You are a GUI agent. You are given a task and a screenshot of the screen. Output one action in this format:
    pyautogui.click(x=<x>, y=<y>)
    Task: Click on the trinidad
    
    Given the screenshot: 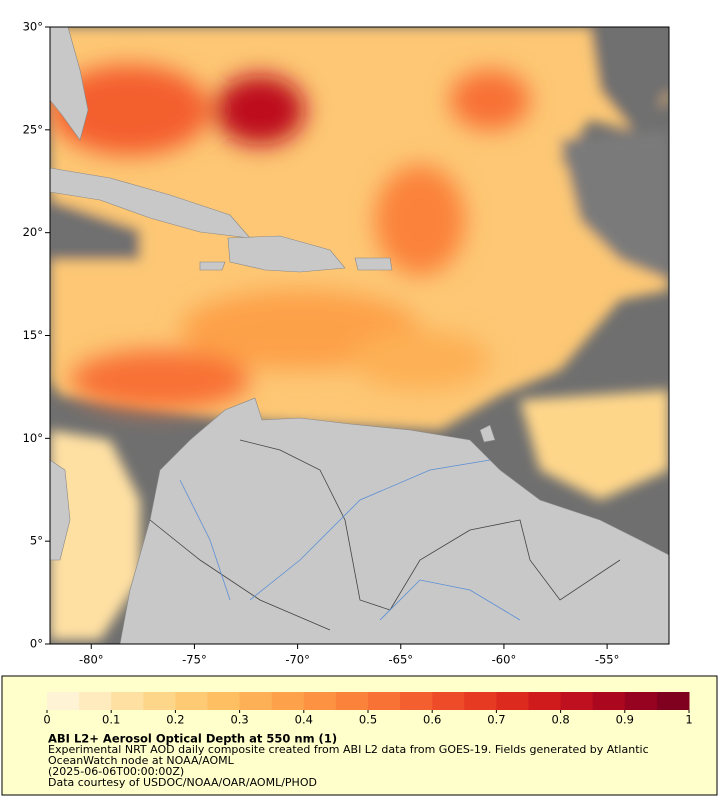 What is the action you would take?
    pyautogui.click(x=487, y=433)
    